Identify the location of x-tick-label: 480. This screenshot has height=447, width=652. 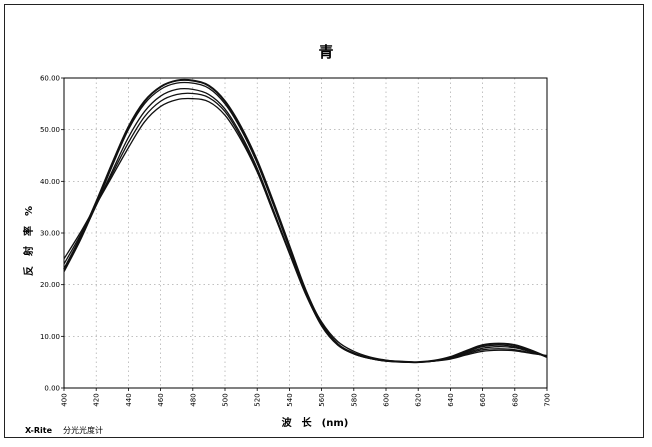
(193, 399).